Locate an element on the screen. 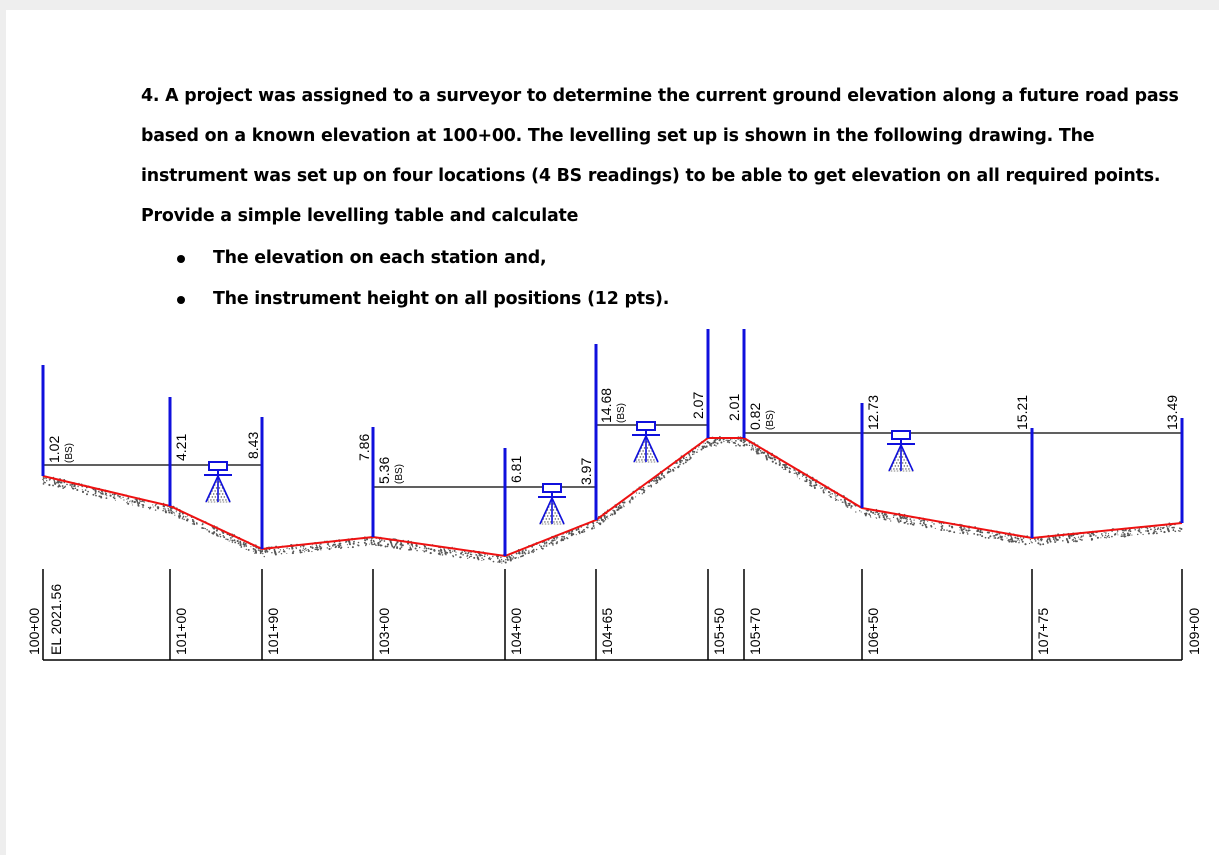  station-label: 101+90 is located at coordinates (273, 631).